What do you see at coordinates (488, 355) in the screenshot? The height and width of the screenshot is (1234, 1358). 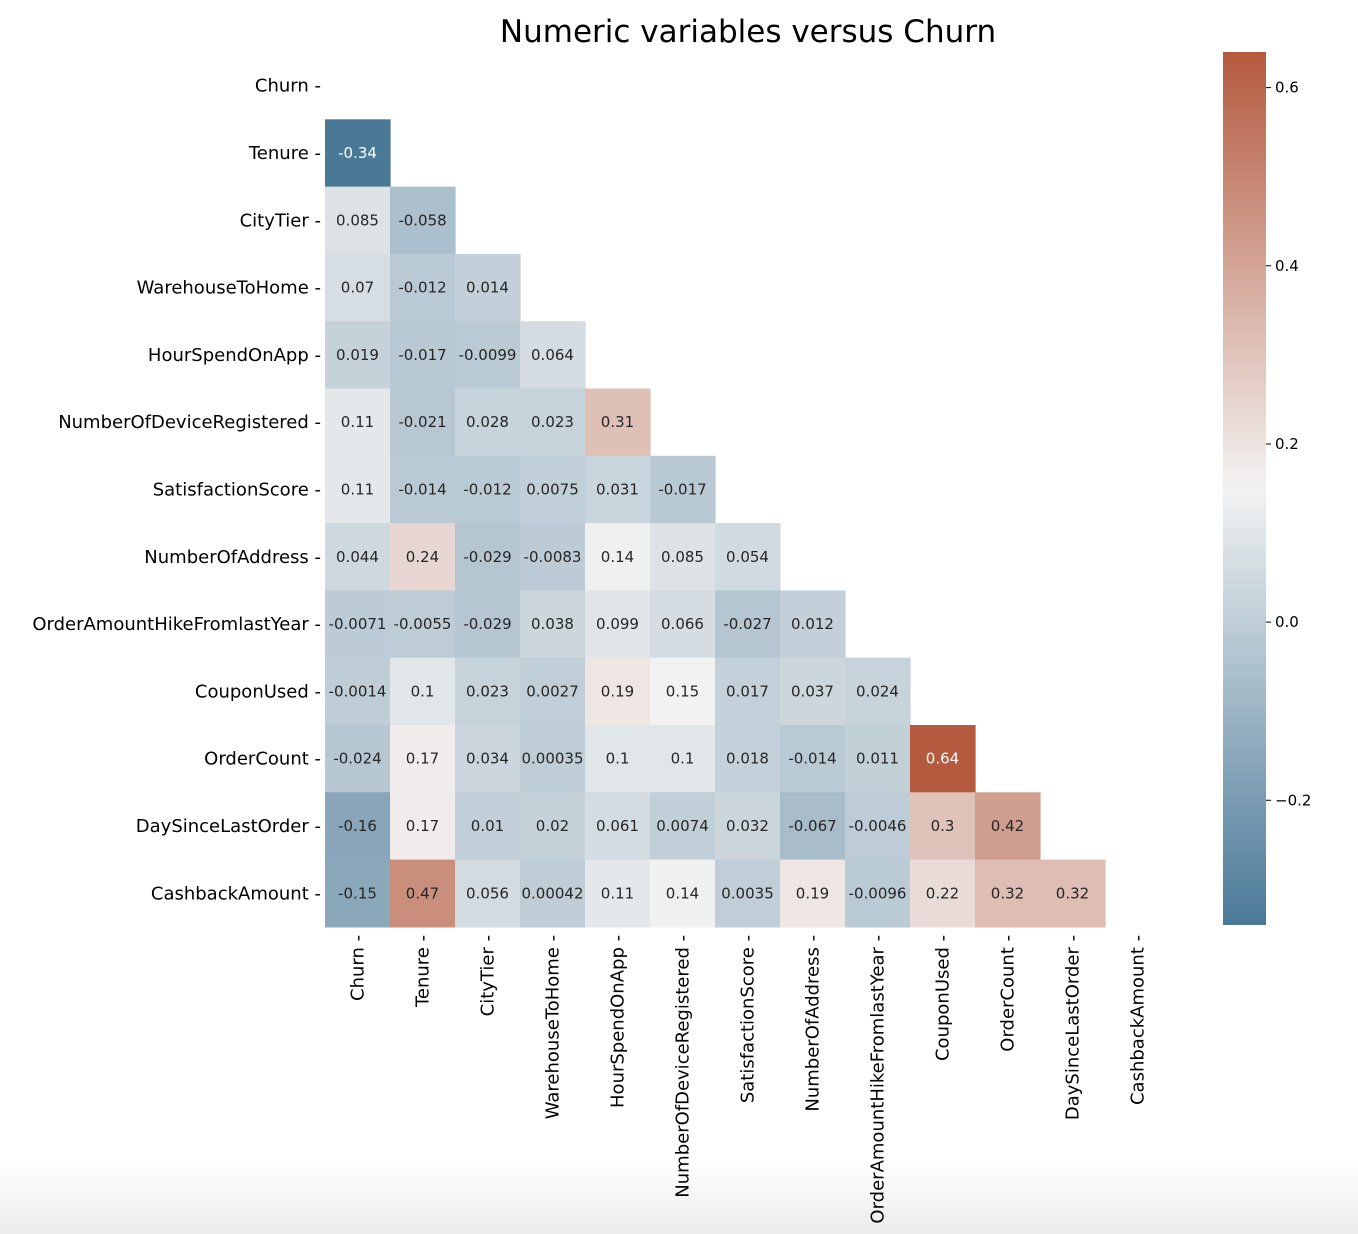 I see `cell-value-label: -0.0099` at bounding box center [488, 355].